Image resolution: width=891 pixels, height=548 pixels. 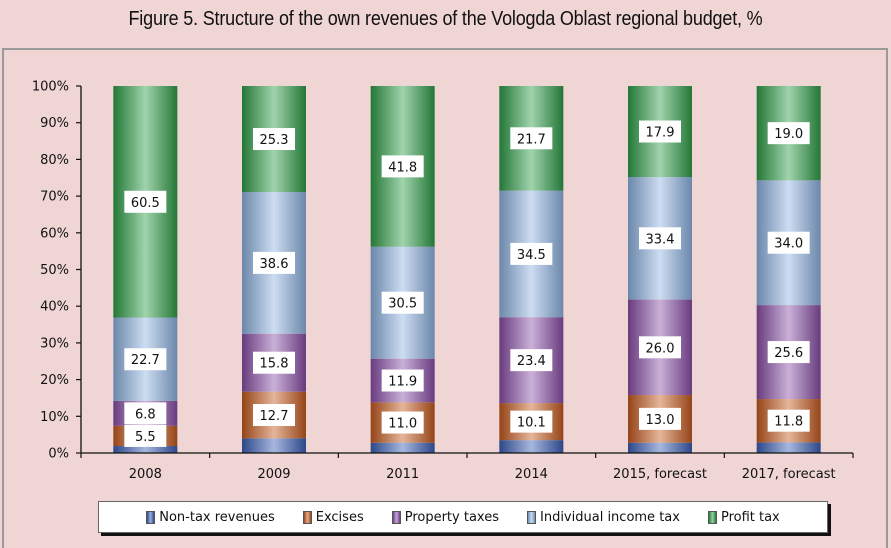 I want to click on data-label-text: 33.4, so click(x=660, y=239).